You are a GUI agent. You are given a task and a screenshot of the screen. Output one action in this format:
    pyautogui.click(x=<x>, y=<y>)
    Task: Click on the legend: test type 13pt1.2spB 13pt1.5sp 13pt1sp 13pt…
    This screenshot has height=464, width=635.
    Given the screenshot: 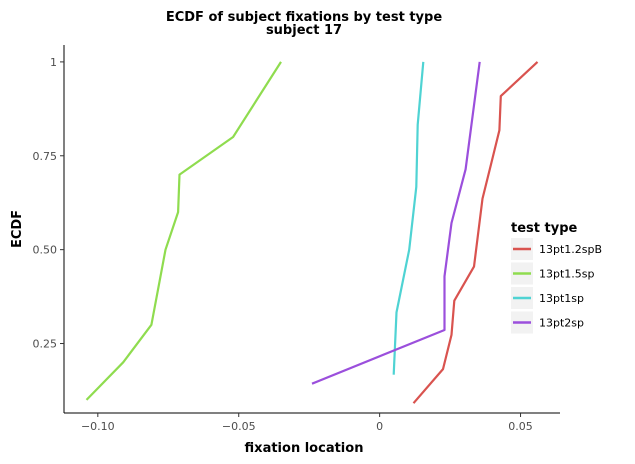 What is the action you would take?
    pyautogui.click(x=556, y=277)
    